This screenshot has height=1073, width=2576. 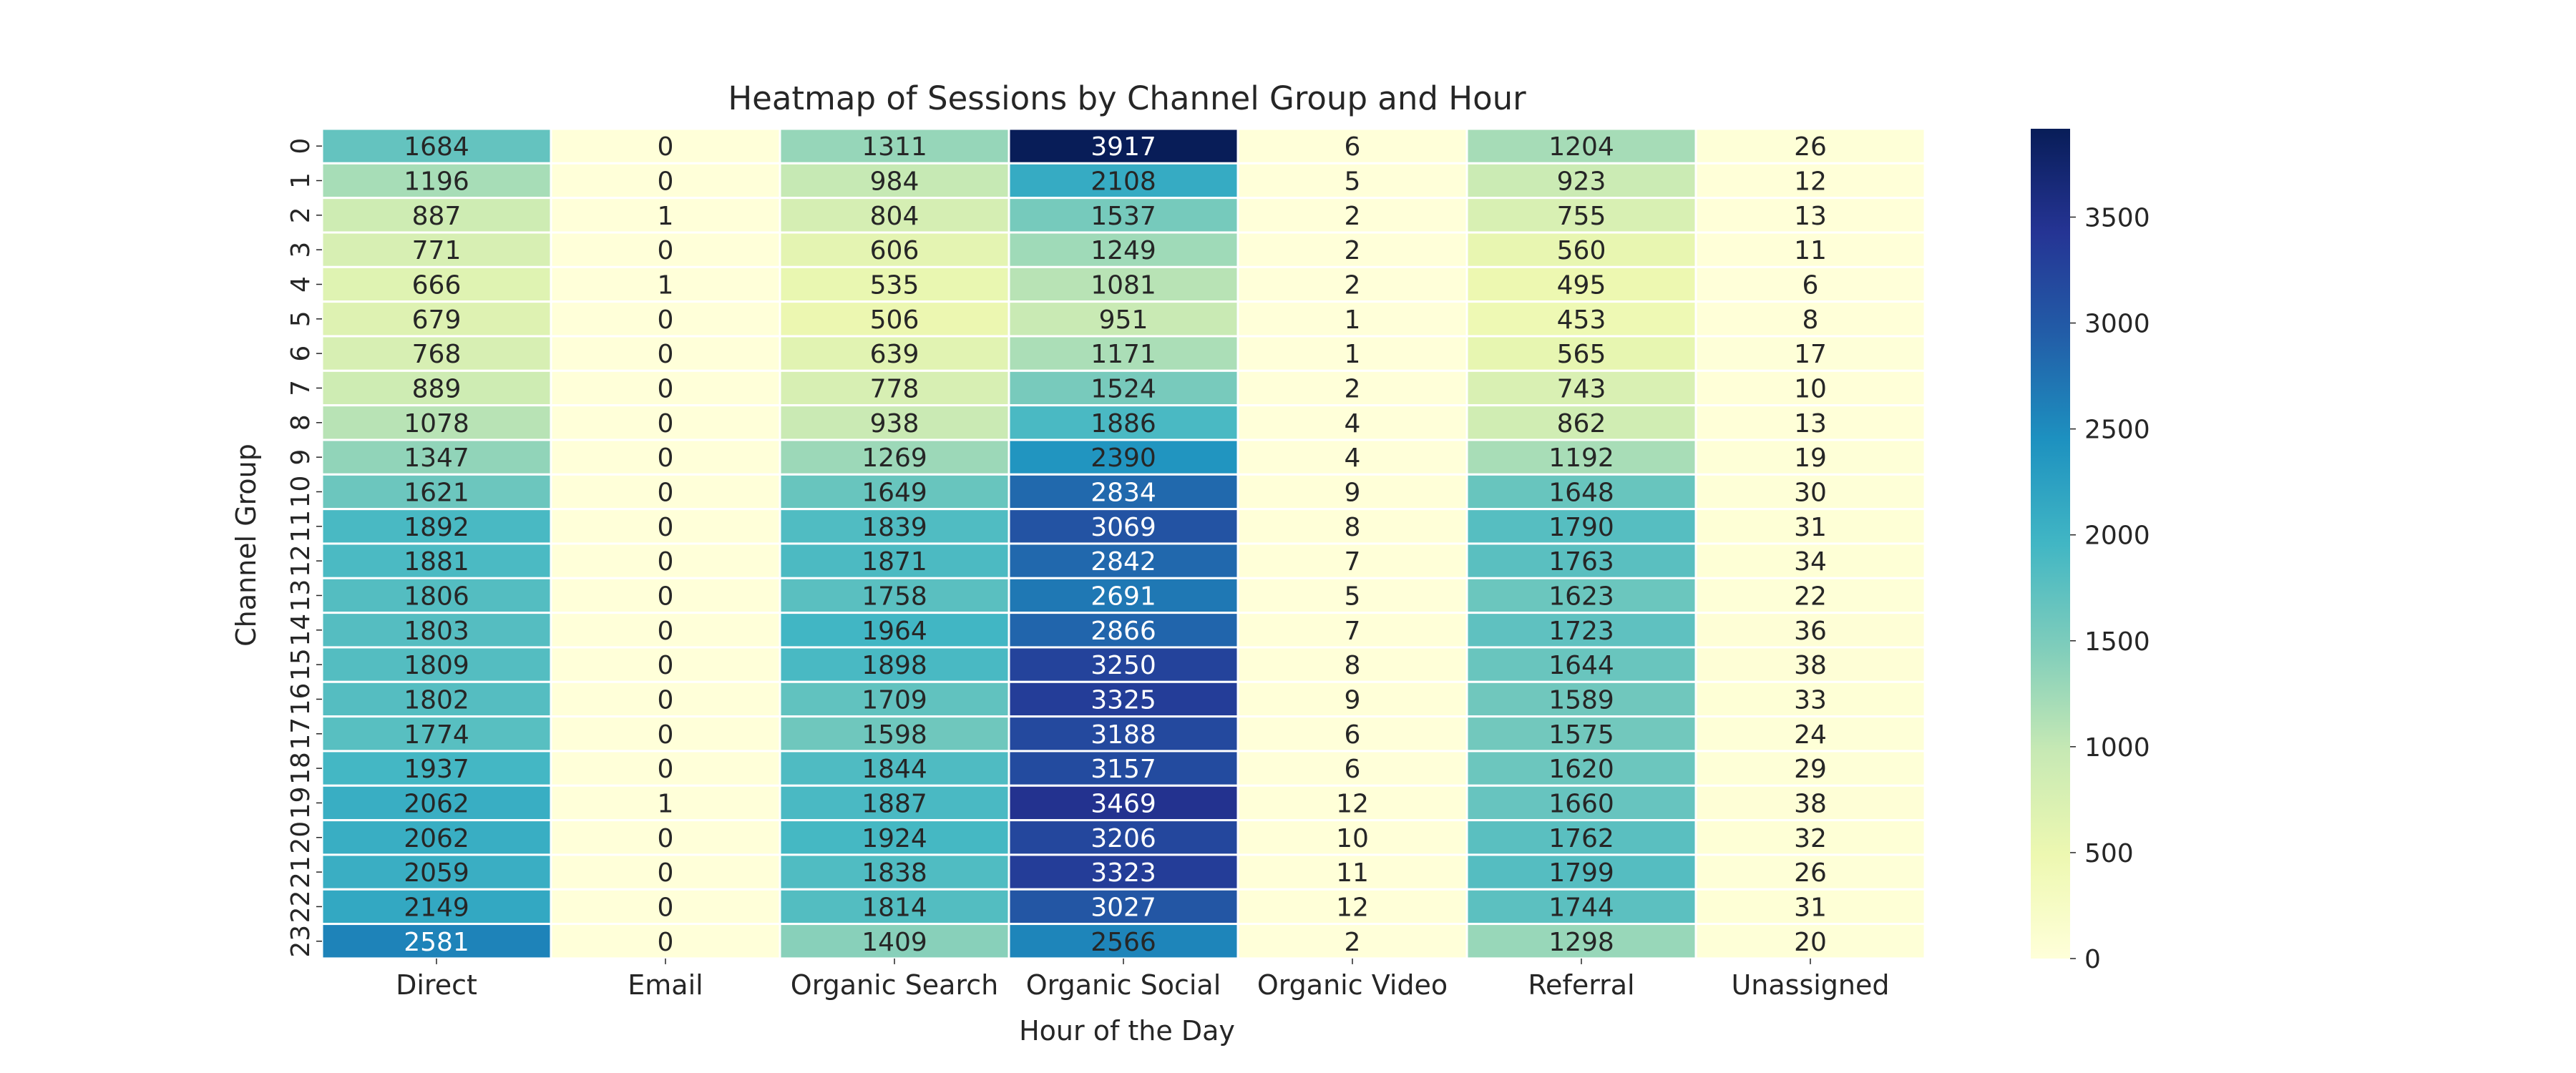 What do you see at coordinates (894, 700) in the screenshot?
I see `cell-value-label: 1709` at bounding box center [894, 700].